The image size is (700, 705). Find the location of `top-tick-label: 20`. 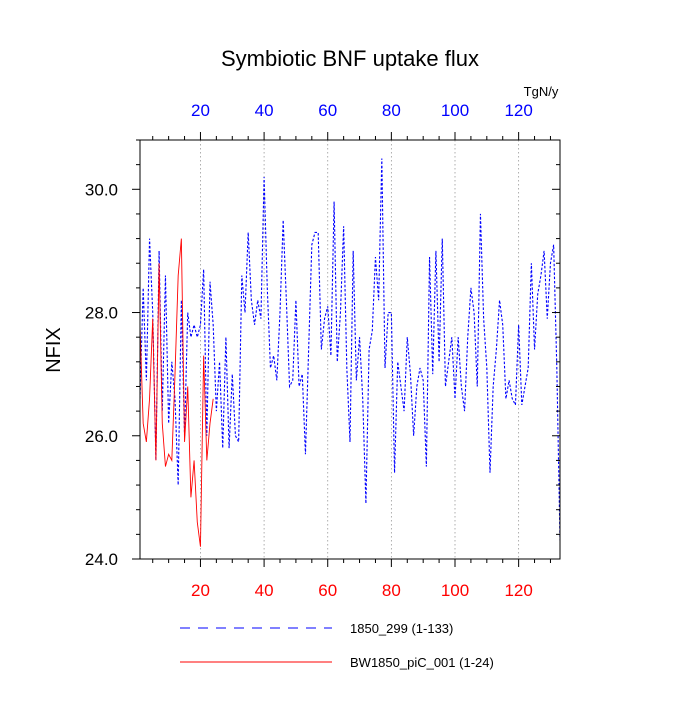

top-tick-label: 20 is located at coordinates (200, 110).